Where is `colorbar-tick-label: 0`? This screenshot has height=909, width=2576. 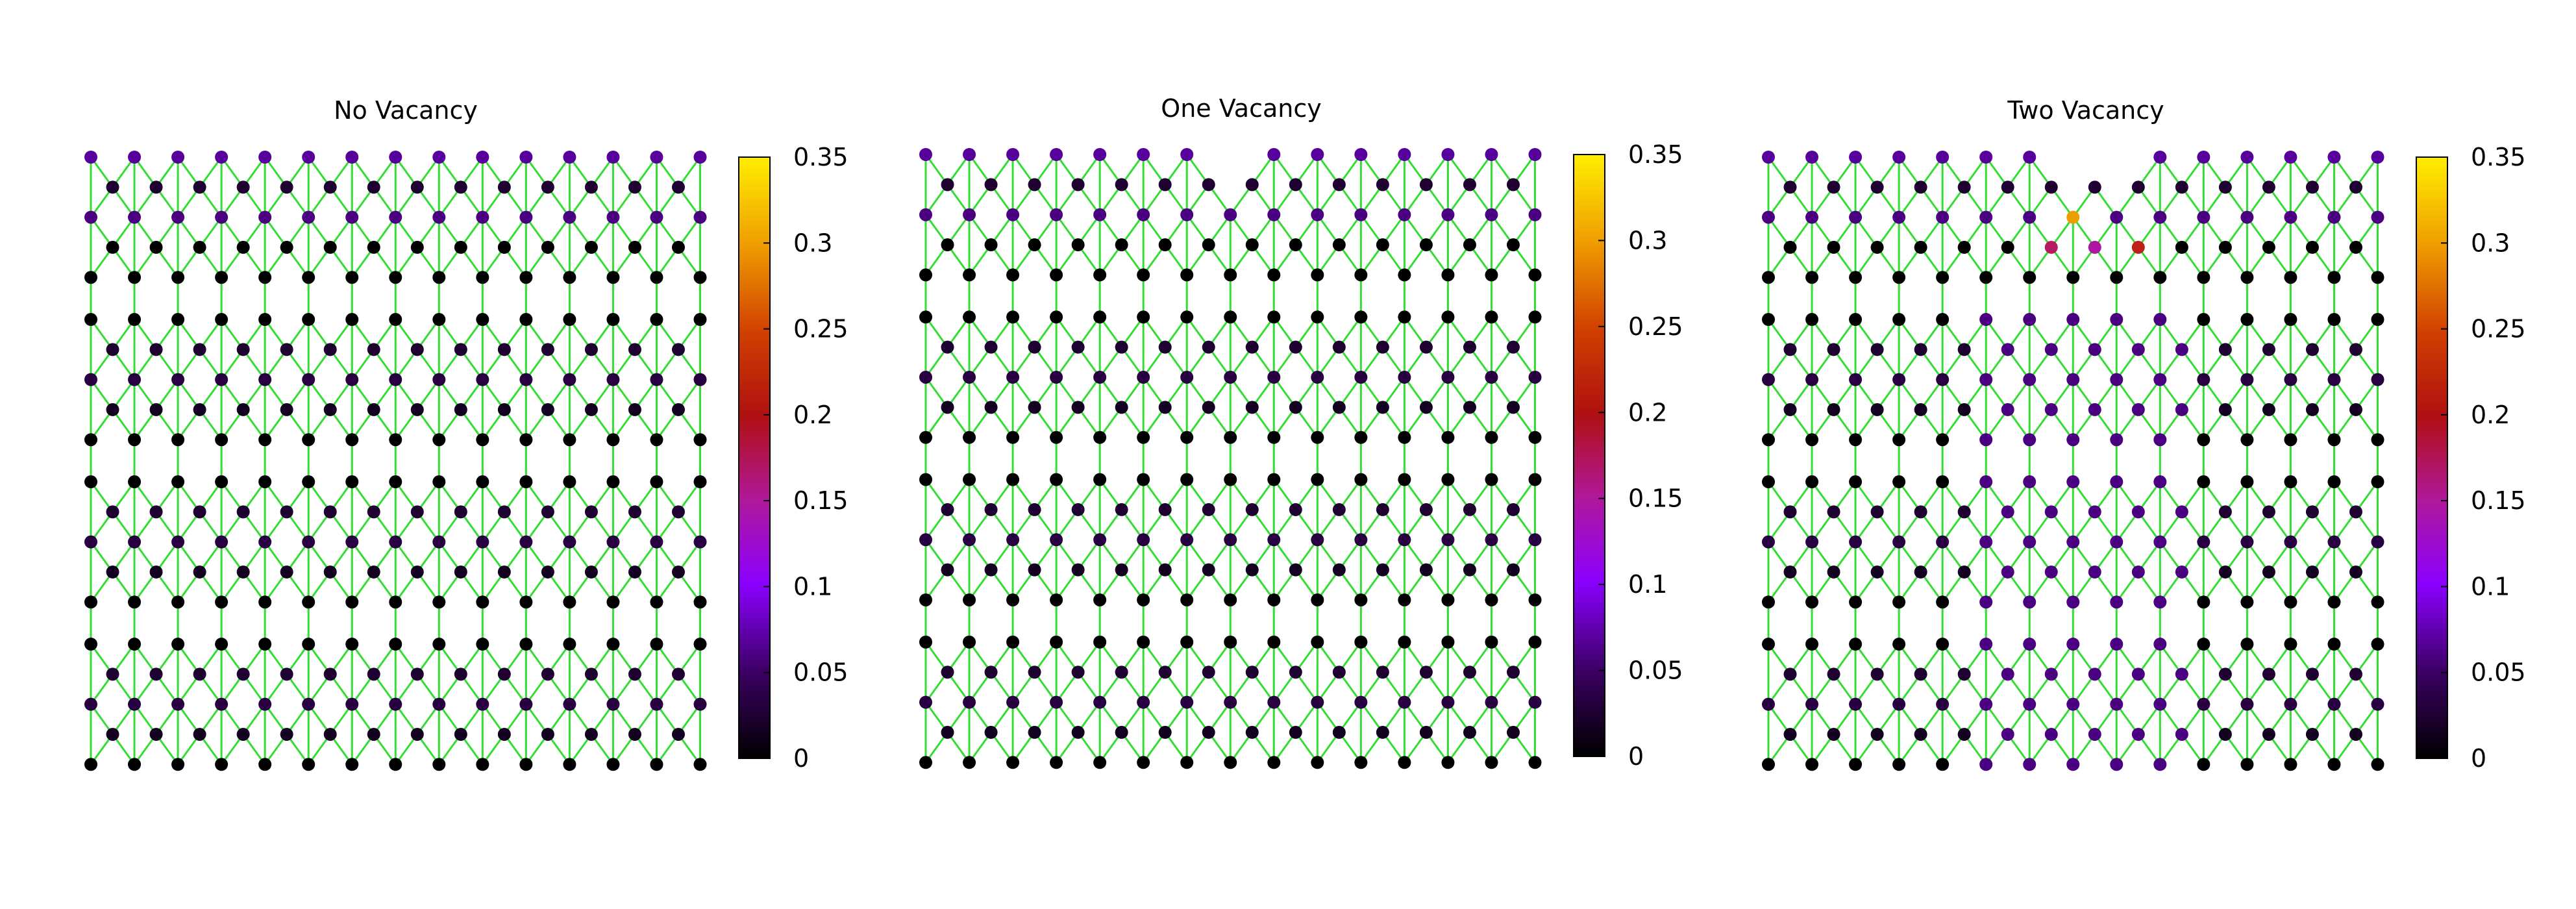 colorbar-tick-label: 0 is located at coordinates (1636, 756).